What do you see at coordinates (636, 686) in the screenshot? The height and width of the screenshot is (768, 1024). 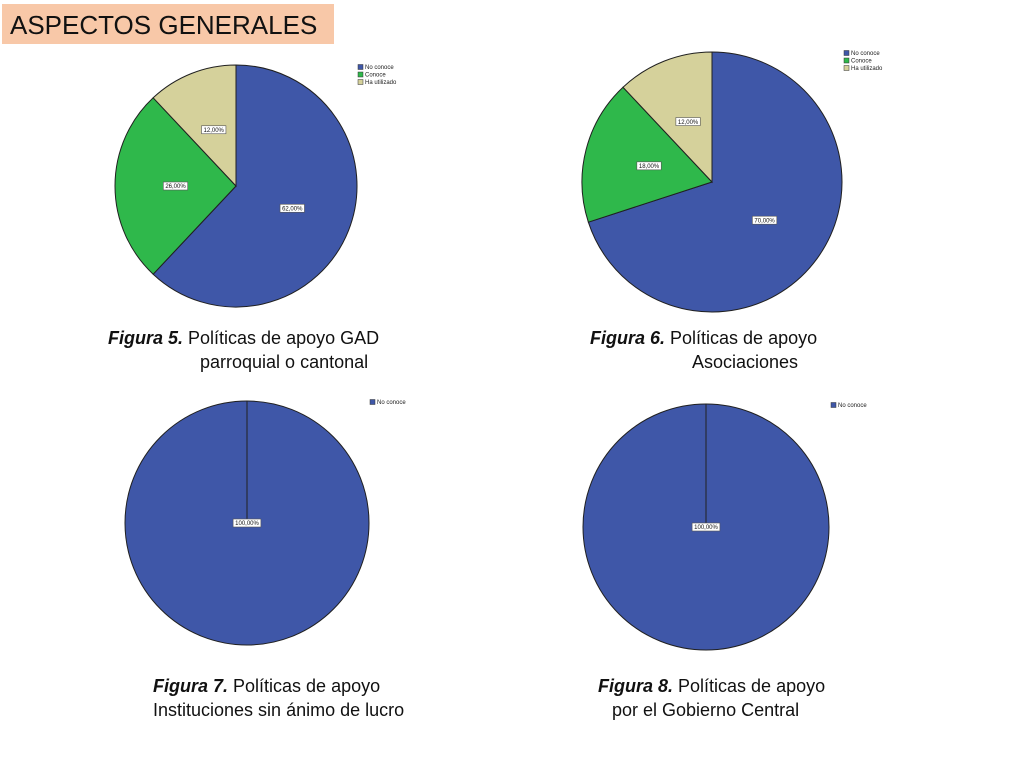 I see `caption-fig-number: Figura 8.` at bounding box center [636, 686].